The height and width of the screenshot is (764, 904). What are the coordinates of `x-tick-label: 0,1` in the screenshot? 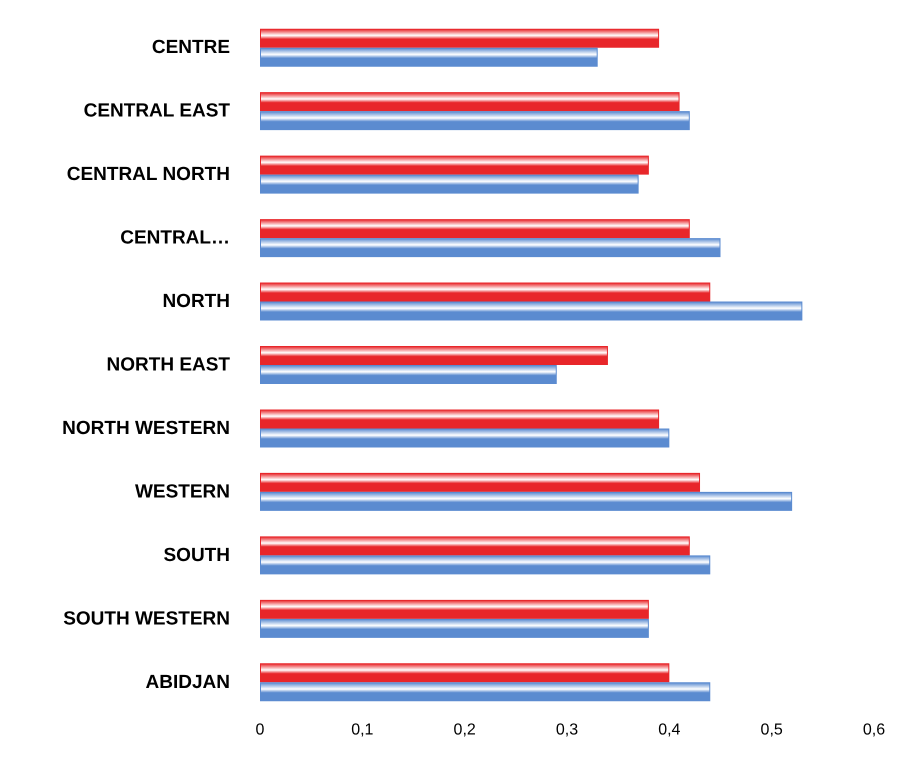 It's located at (362, 730).